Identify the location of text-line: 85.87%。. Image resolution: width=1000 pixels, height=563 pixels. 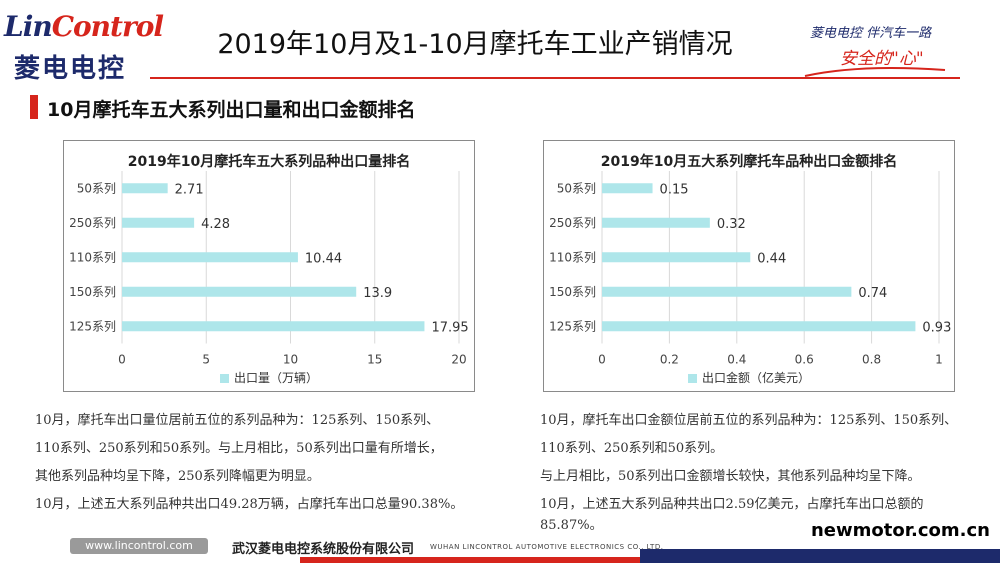
(571, 525).